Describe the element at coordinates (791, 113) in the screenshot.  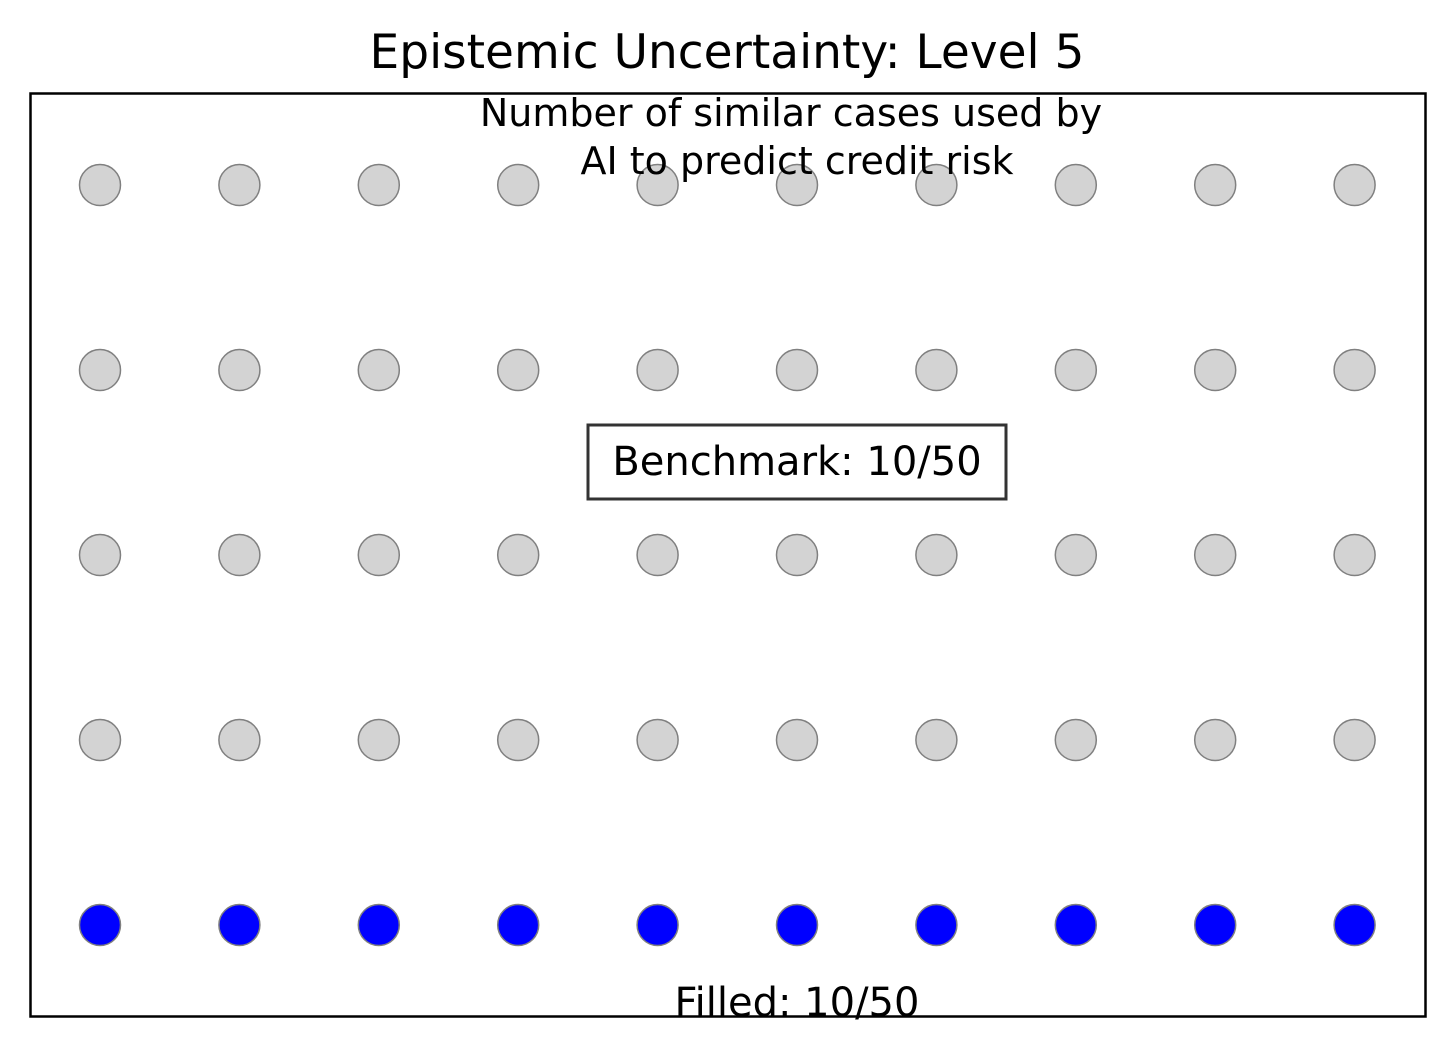
I see `chart-subtitle-line-1: Number of similar cases used by` at that location.